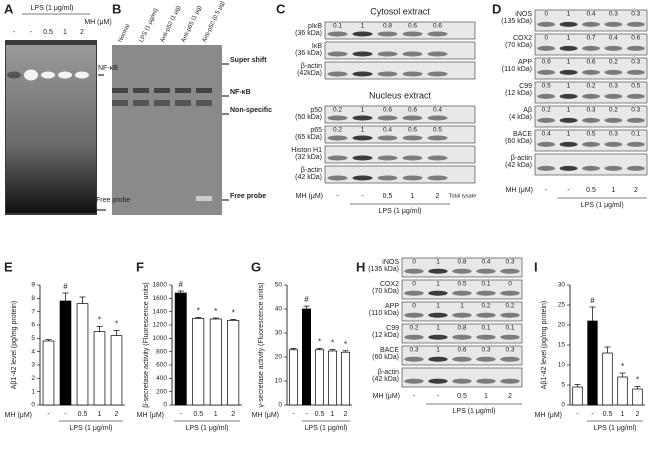  Describe the element at coordinates (306, 150) in the screenshot. I see `row-label: Histon H1` at that location.